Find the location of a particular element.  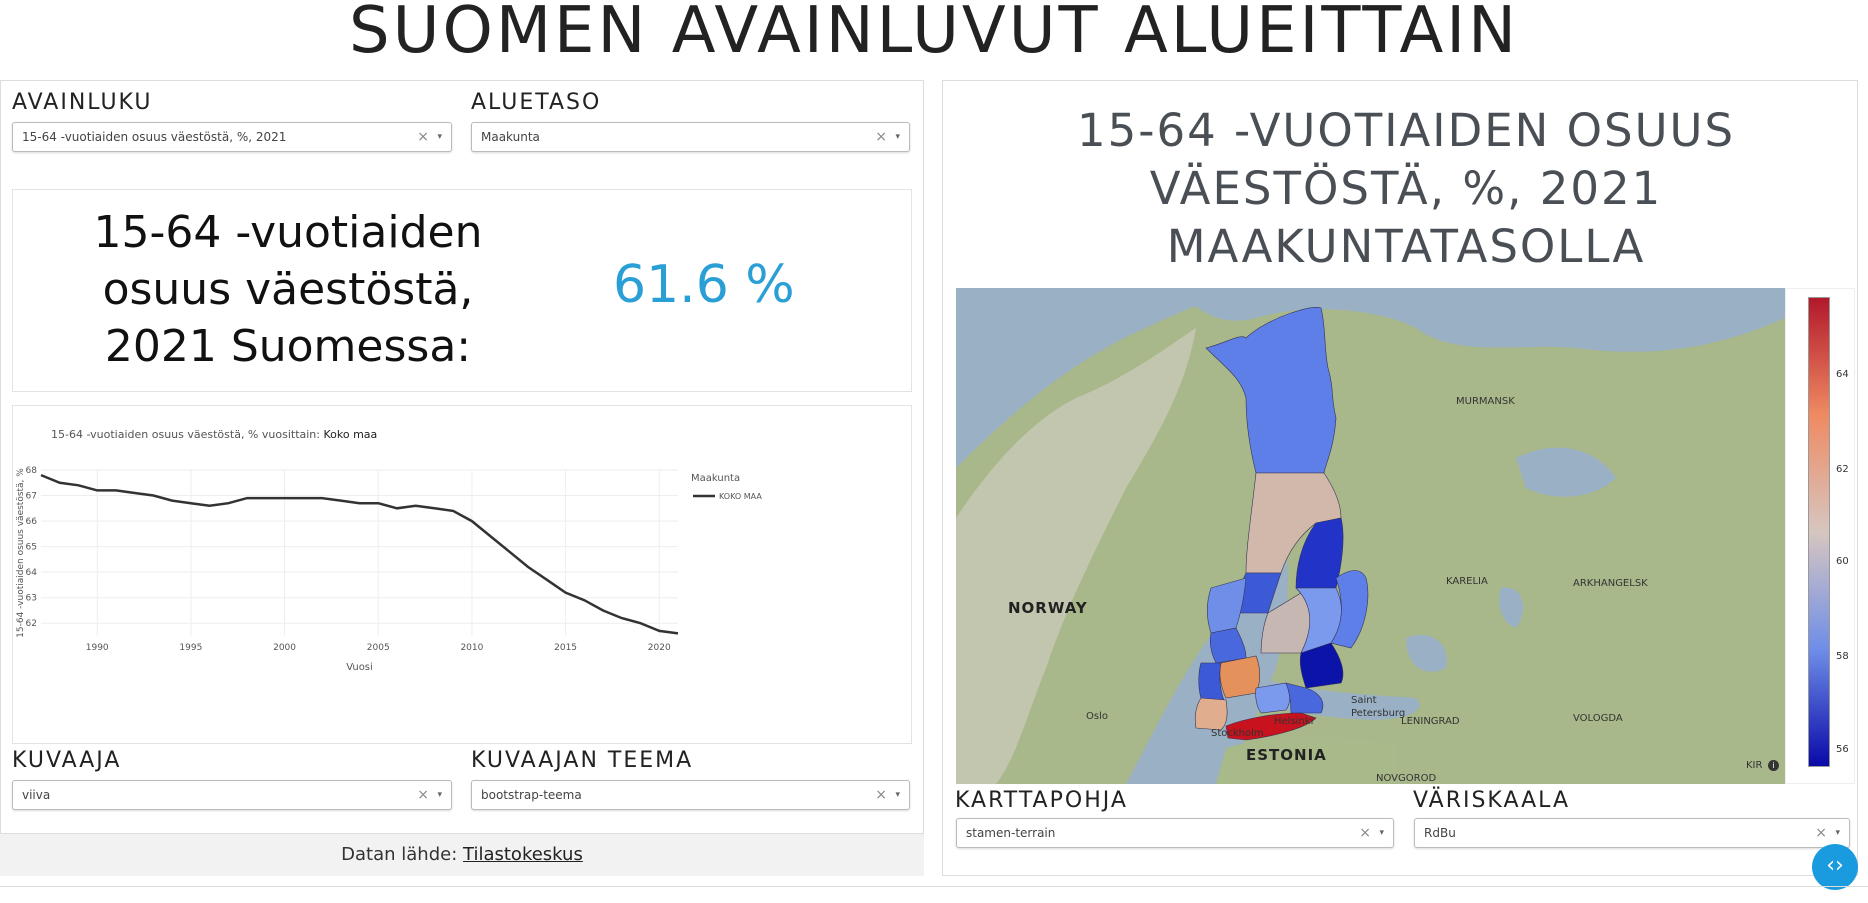

teema-value: bootstrap-teema is located at coordinates (531, 795).